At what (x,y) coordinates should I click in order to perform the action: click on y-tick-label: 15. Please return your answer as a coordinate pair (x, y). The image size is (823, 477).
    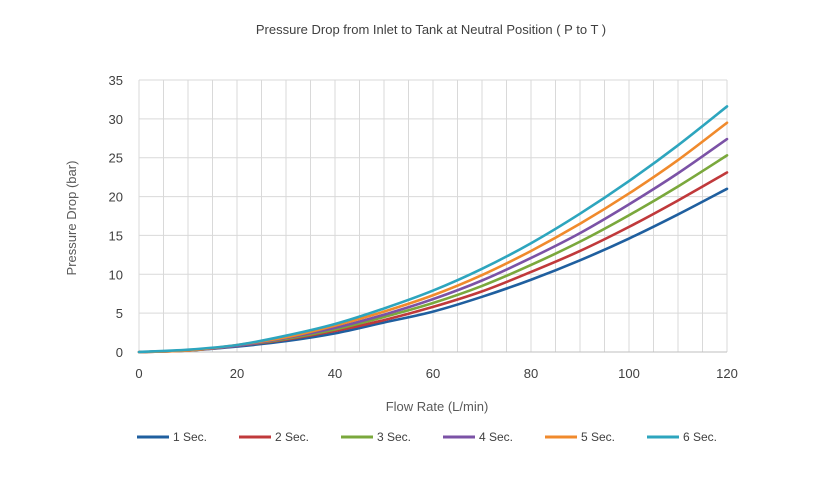
    Looking at the image, I should click on (116, 235).